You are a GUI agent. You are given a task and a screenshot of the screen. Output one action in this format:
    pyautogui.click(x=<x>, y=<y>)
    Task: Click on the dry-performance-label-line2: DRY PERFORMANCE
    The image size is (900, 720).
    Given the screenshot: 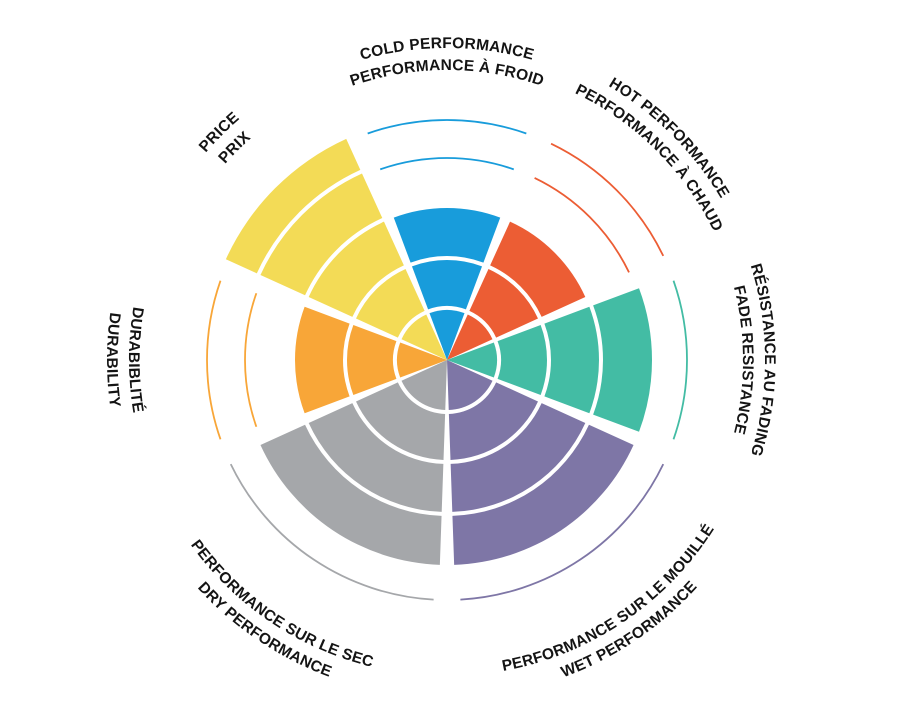 What is the action you would take?
    pyautogui.click(x=264, y=630)
    